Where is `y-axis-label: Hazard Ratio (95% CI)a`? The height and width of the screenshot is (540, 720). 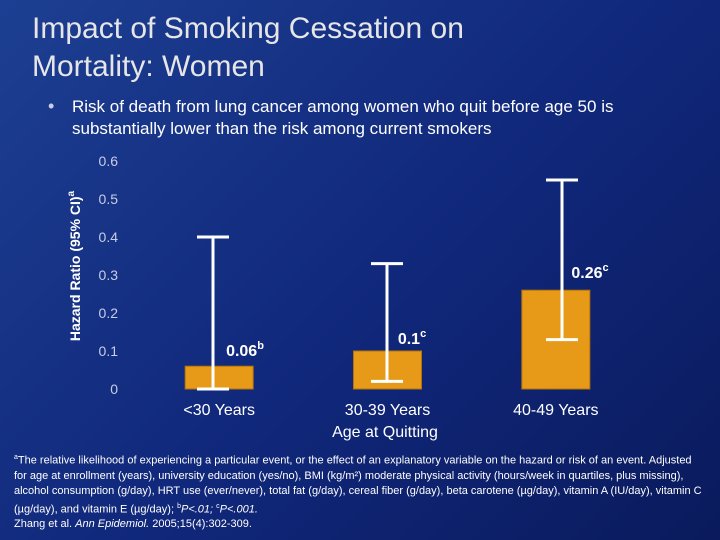 y-axis-label: Hazard Ratio (95% CI)a is located at coordinates (74, 265).